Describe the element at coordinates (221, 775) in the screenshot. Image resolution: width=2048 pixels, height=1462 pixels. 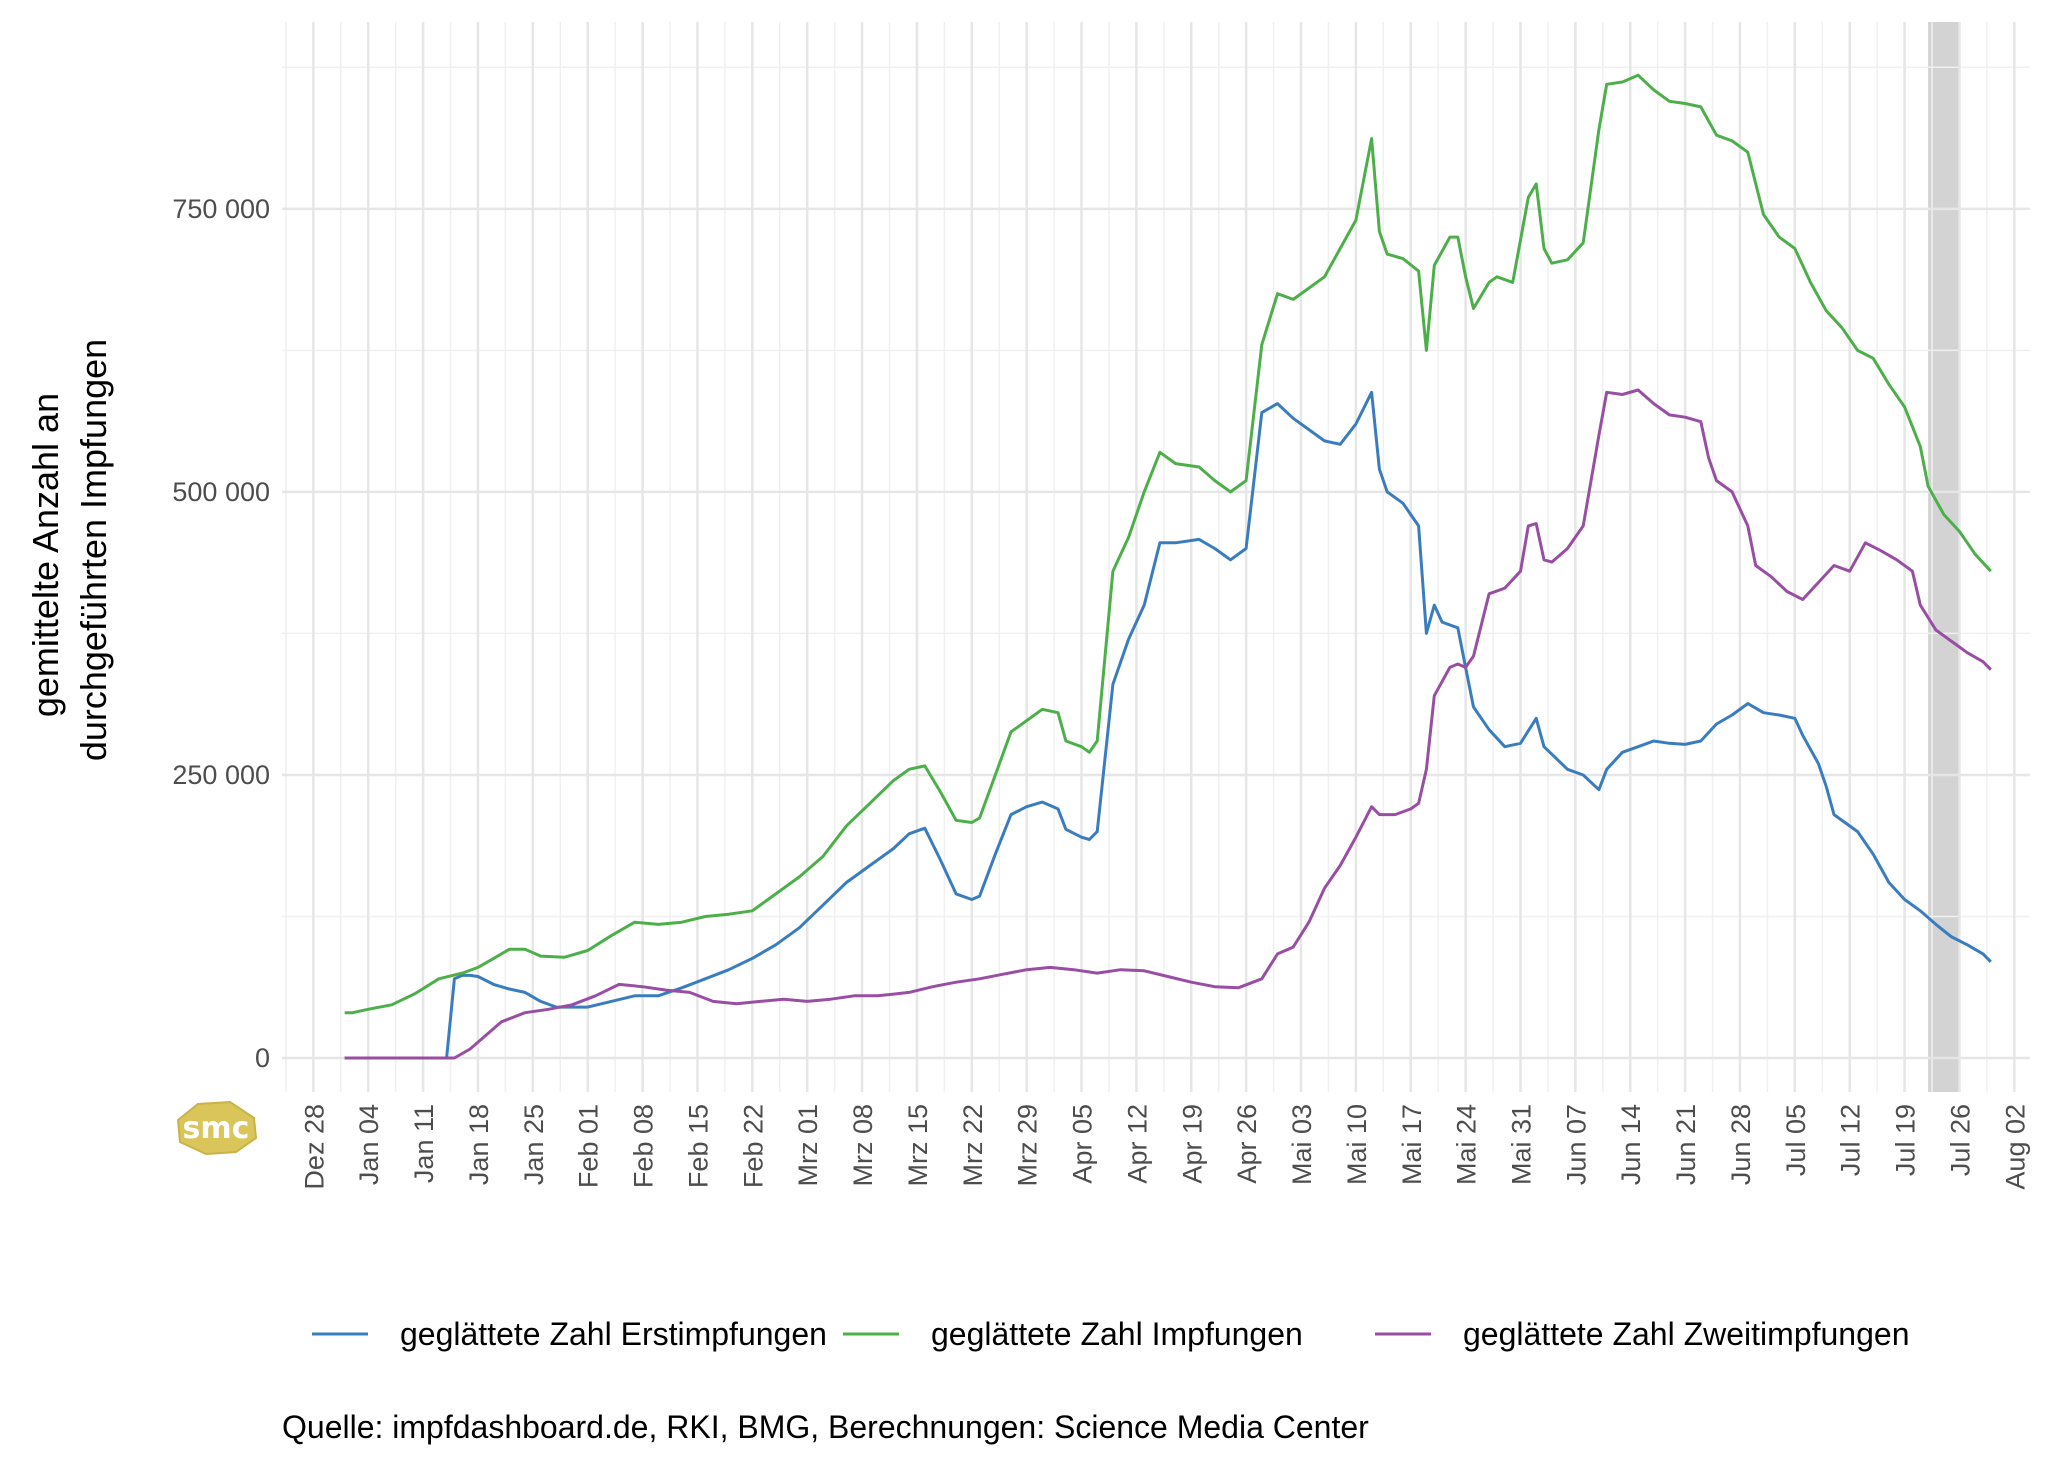
I see `y-tick-label: 250 000` at that location.